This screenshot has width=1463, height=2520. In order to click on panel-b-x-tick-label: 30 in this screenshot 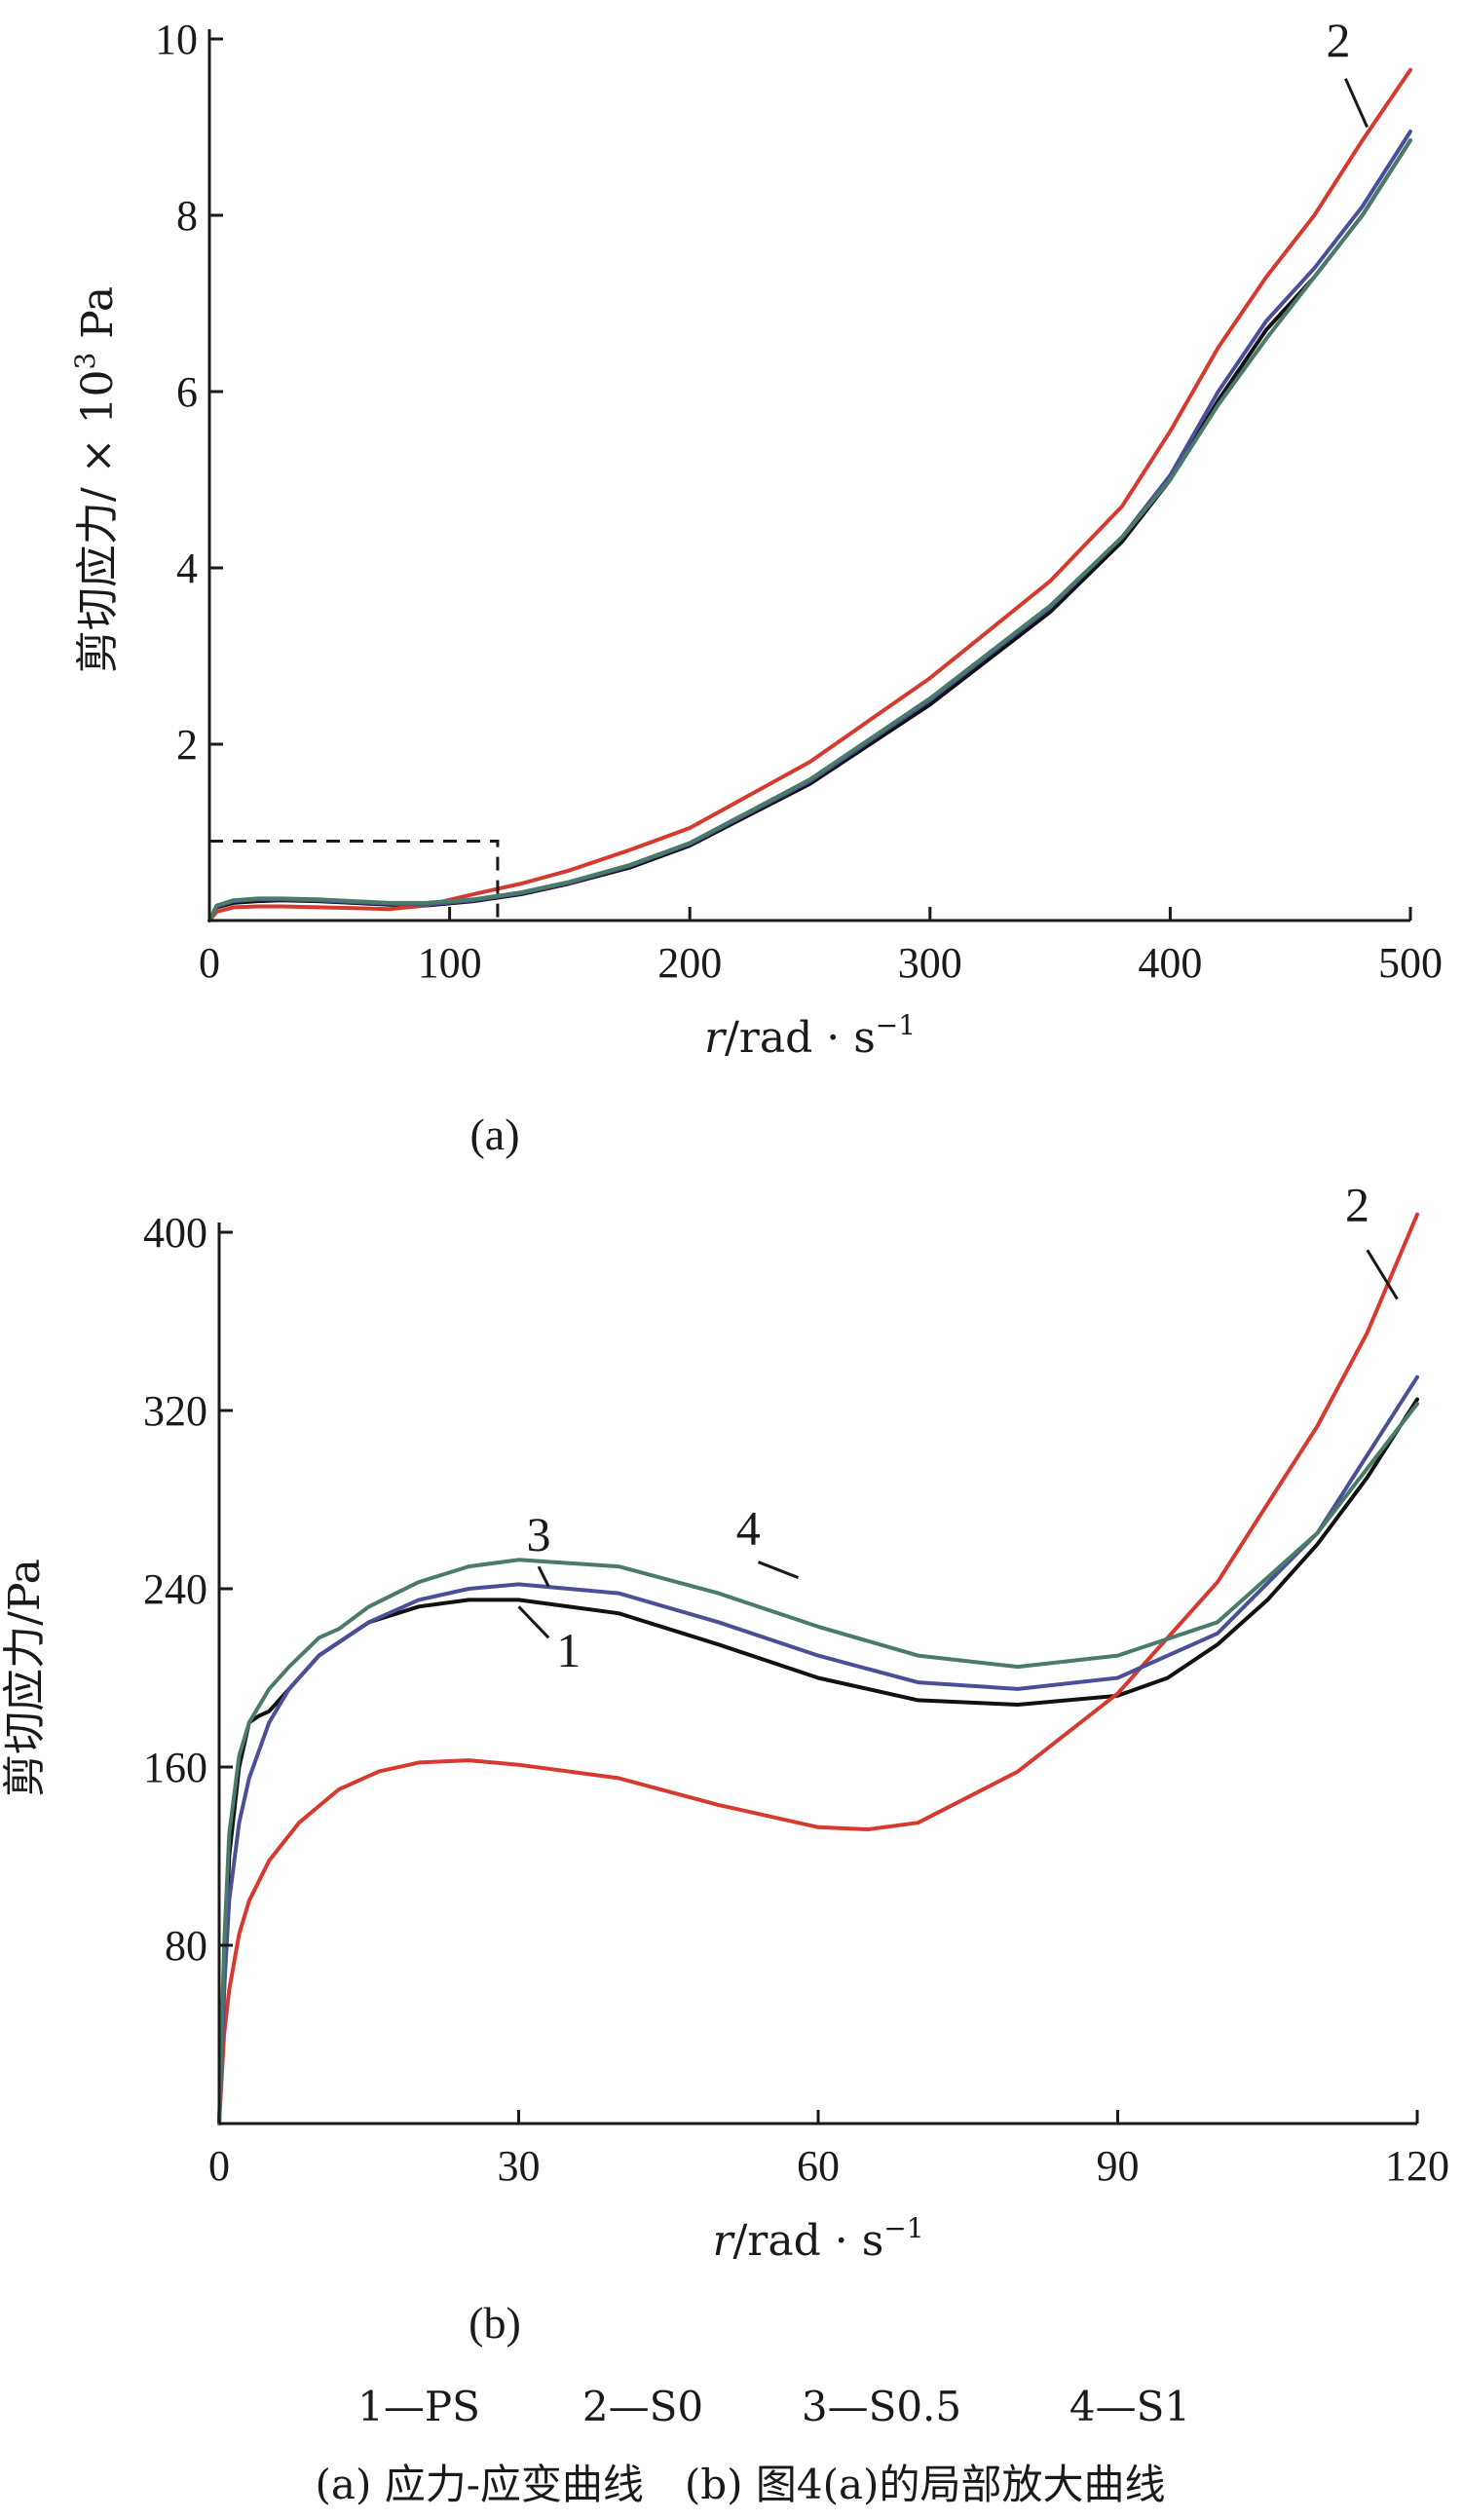, I will do `click(519, 2166)`.